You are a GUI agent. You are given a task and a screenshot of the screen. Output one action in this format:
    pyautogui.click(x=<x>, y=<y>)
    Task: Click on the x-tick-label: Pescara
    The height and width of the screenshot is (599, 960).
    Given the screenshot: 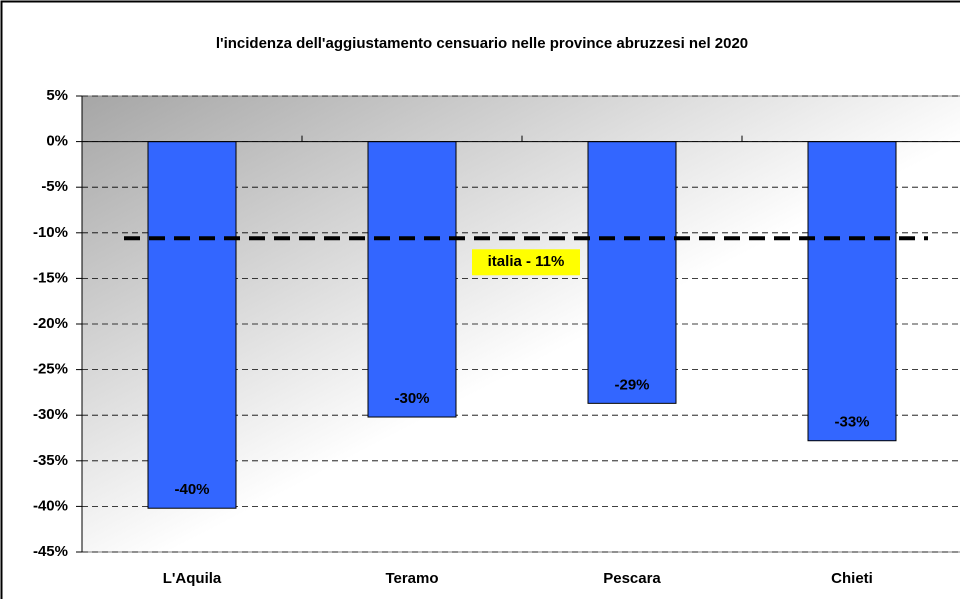 What is the action you would take?
    pyautogui.click(x=632, y=578)
    